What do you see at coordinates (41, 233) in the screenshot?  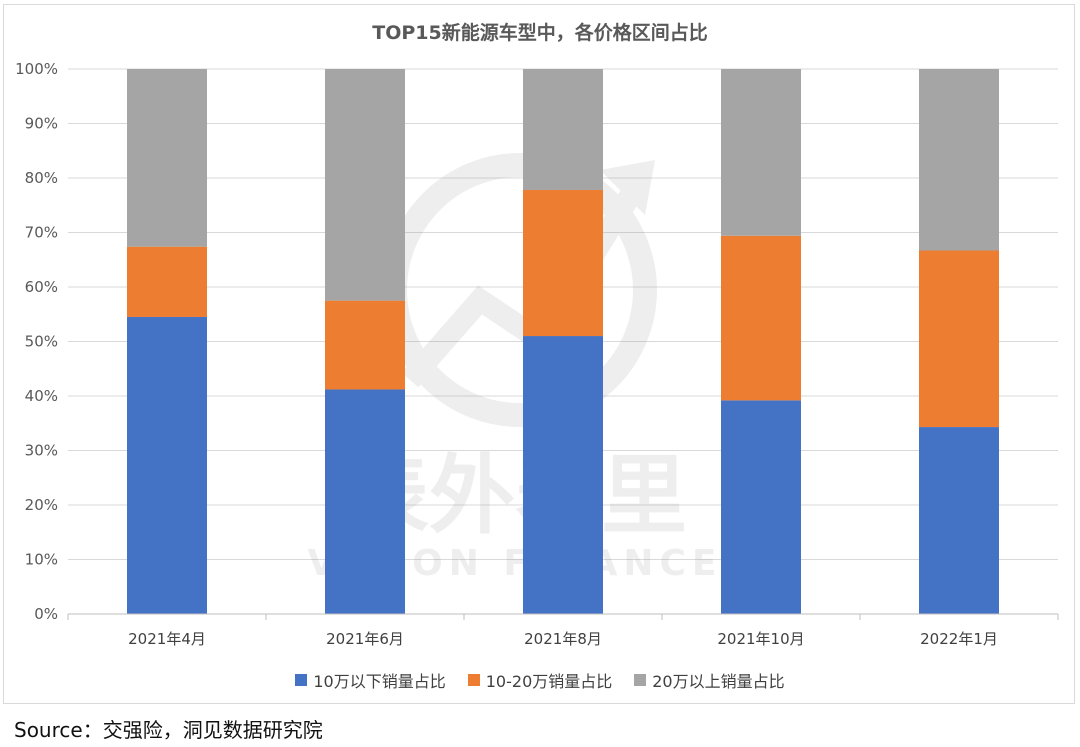 I see `y-tick-label: 70%` at bounding box center [41, 233].